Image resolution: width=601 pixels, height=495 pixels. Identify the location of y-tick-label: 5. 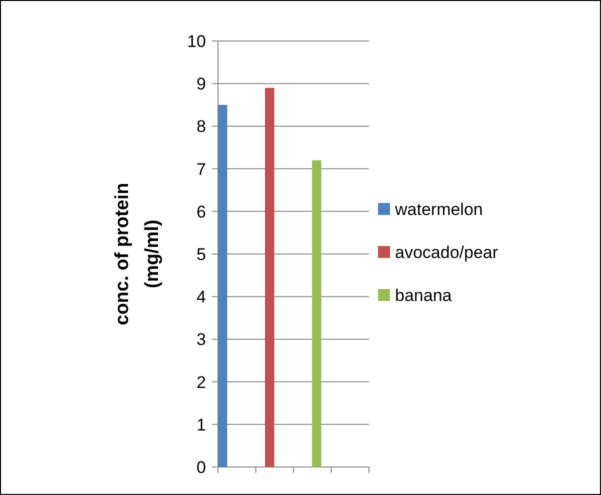
(201, 254).